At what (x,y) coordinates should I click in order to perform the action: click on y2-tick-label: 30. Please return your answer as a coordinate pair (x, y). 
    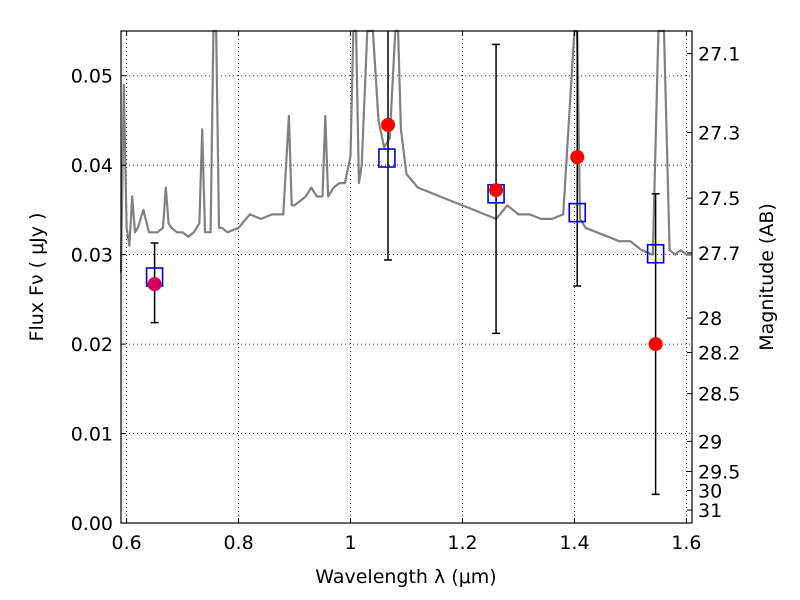
    Looking at the image, I should click on (710, 492).